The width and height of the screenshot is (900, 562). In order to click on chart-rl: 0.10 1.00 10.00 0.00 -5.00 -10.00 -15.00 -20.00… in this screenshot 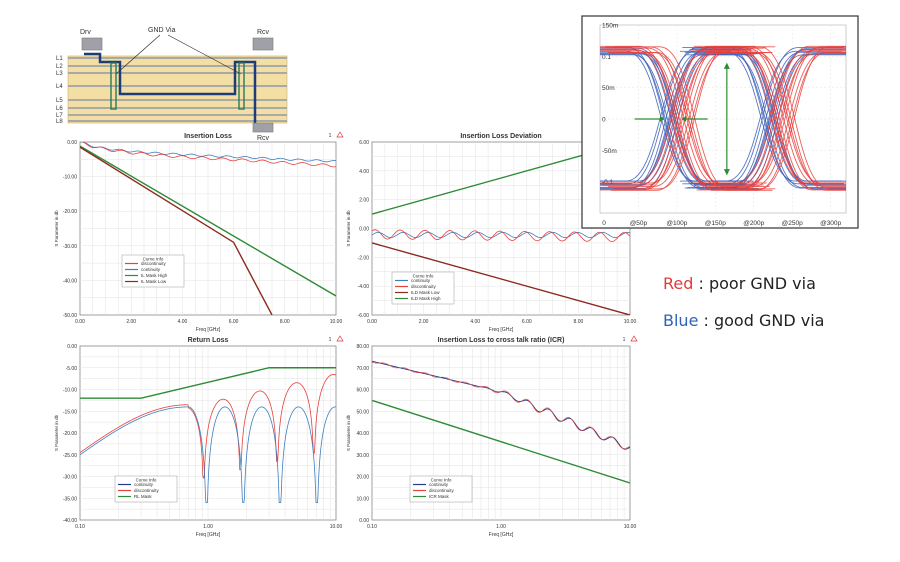, I will do `click(199, 436)`.